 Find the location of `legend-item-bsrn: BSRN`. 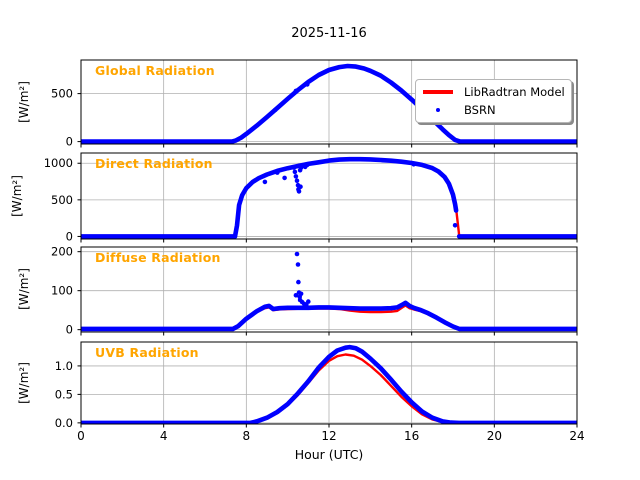

legend-item-bsrn: BSRN is located at coordinates (493, 110).